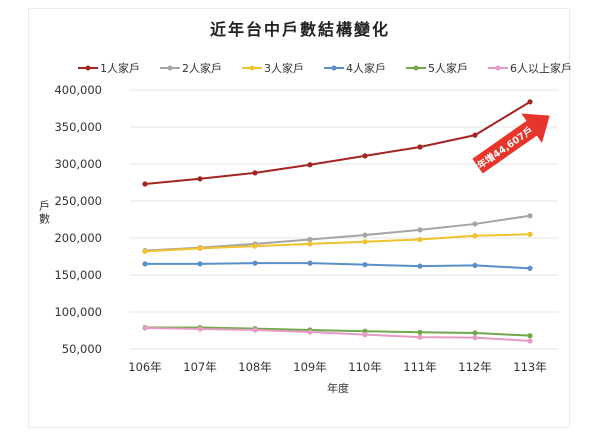 The image size is (600, 441). What do you see at coordinates (474, 367) in the screenshot?
I see `x-tick-label: 112年` at bounding box center [474, 367].